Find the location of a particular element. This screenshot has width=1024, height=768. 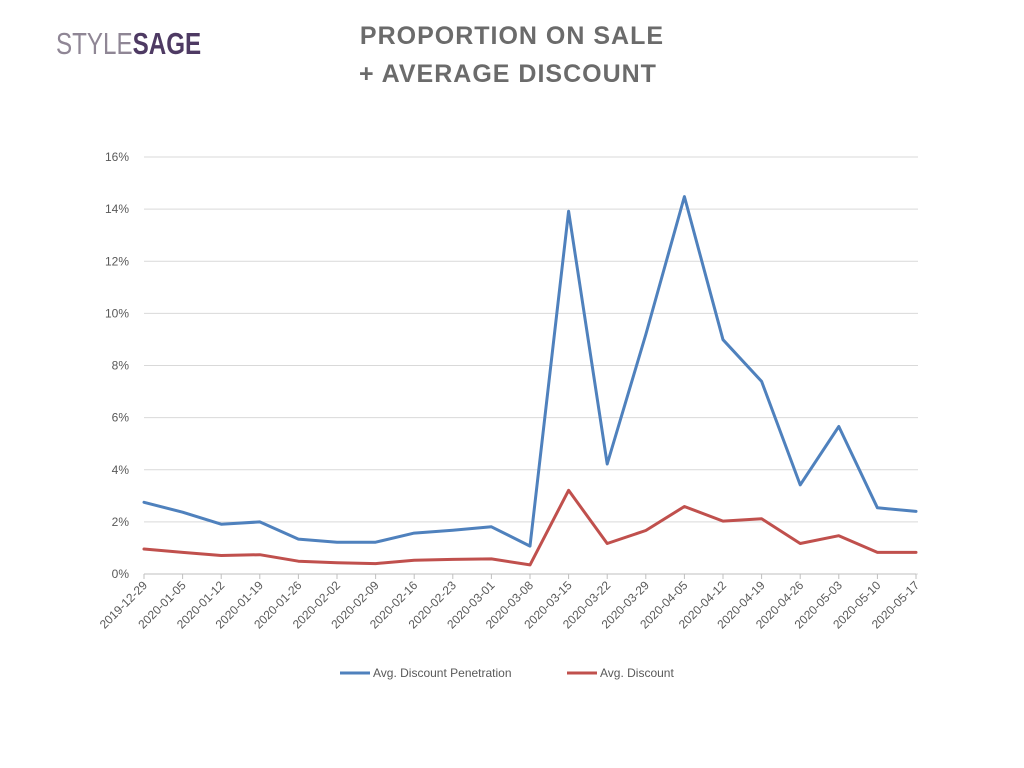

chart-title-line-1: PROPORTION ON SALE is located at coordinates (512, 36).